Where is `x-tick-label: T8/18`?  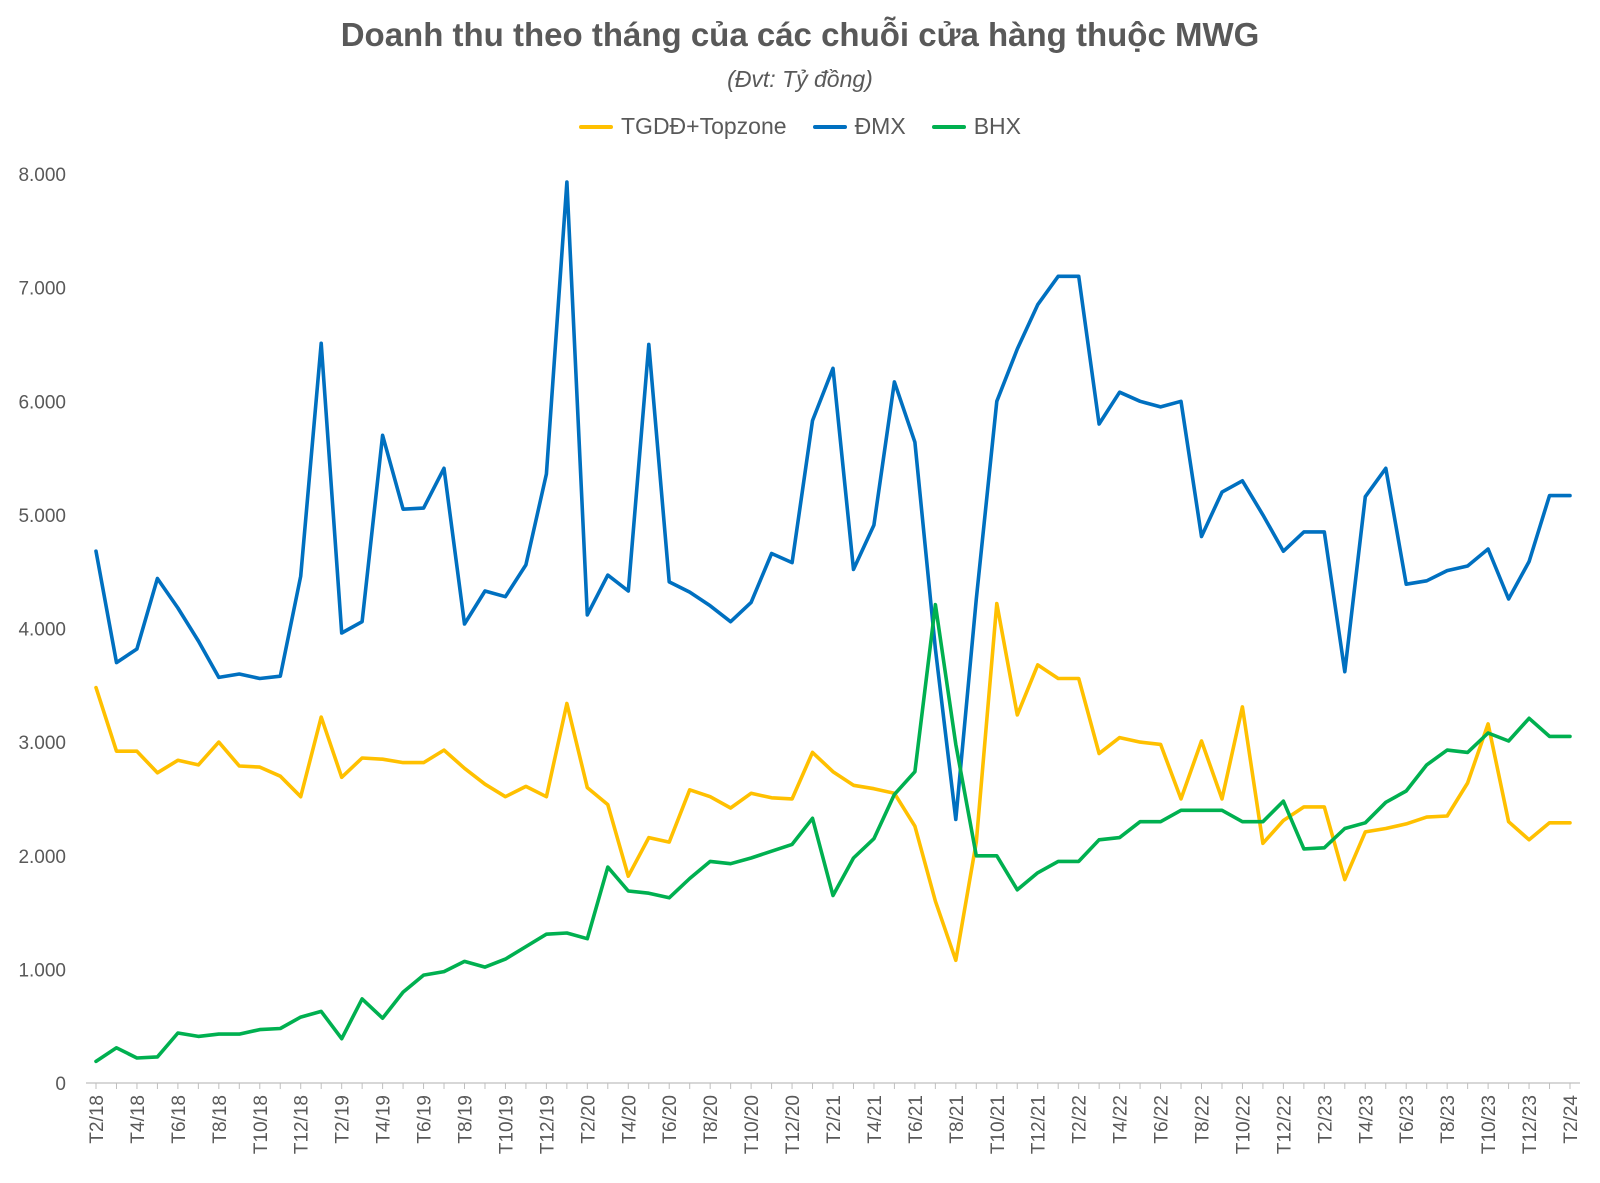 x-tick-label: T8/18 is located at coordinates (220, 1119).